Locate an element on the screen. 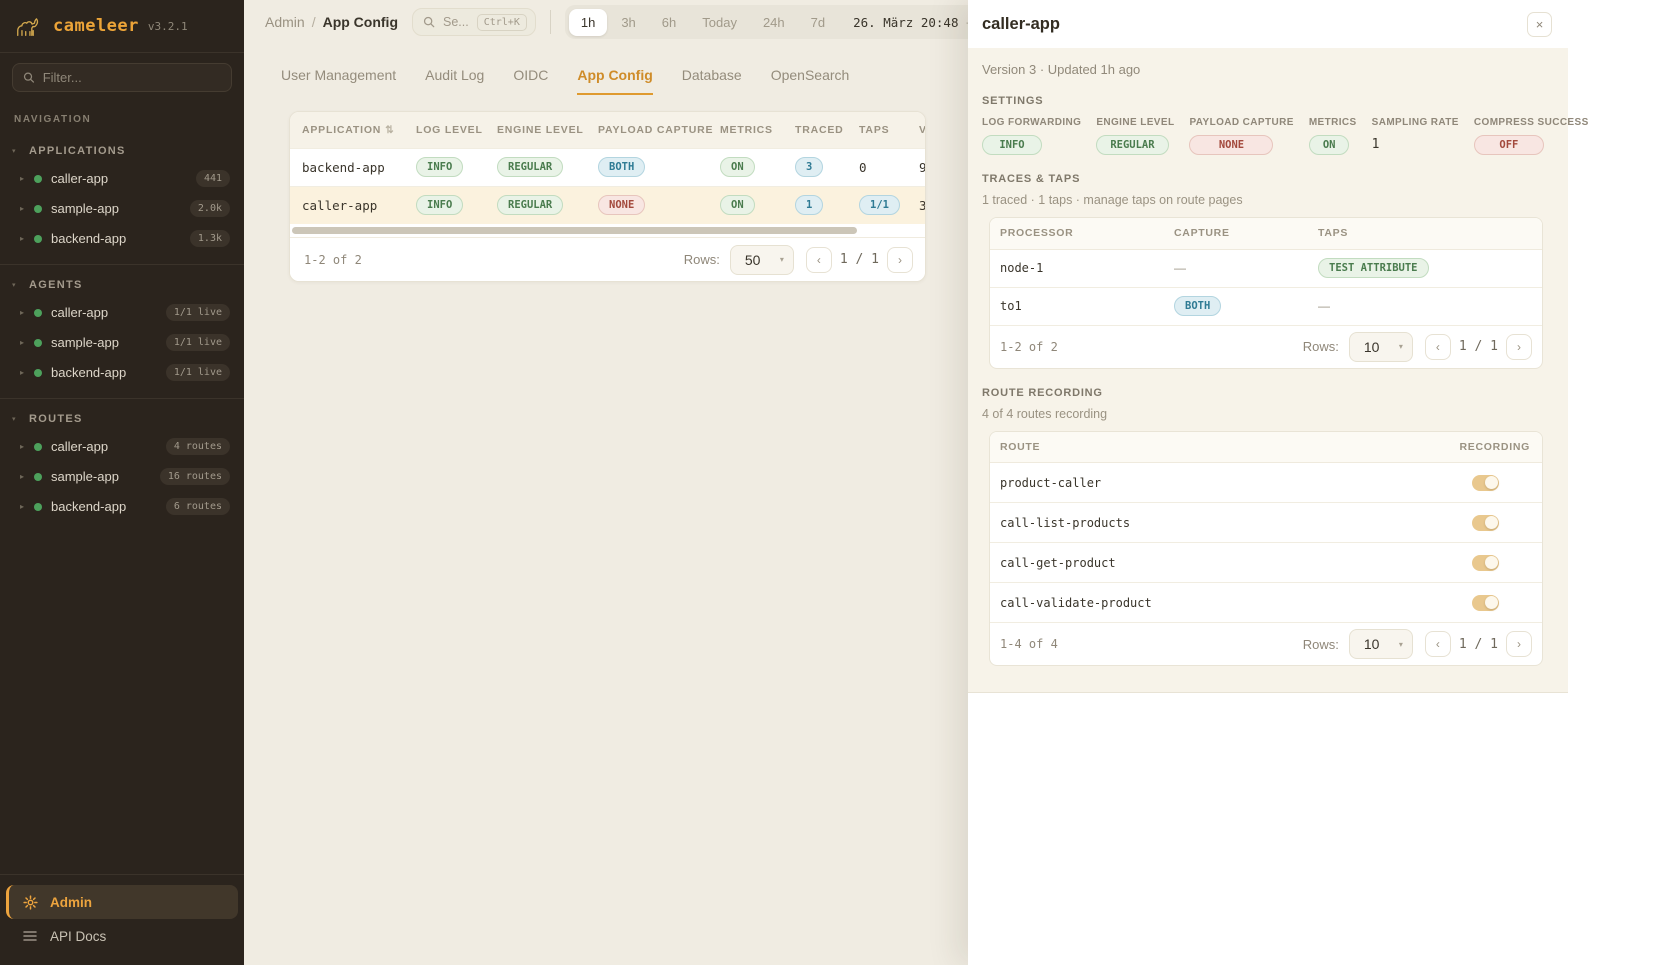  sidebar-item-routes-backend-app: ▸ backend-app 6 routes is located at coordinates (122, 507).